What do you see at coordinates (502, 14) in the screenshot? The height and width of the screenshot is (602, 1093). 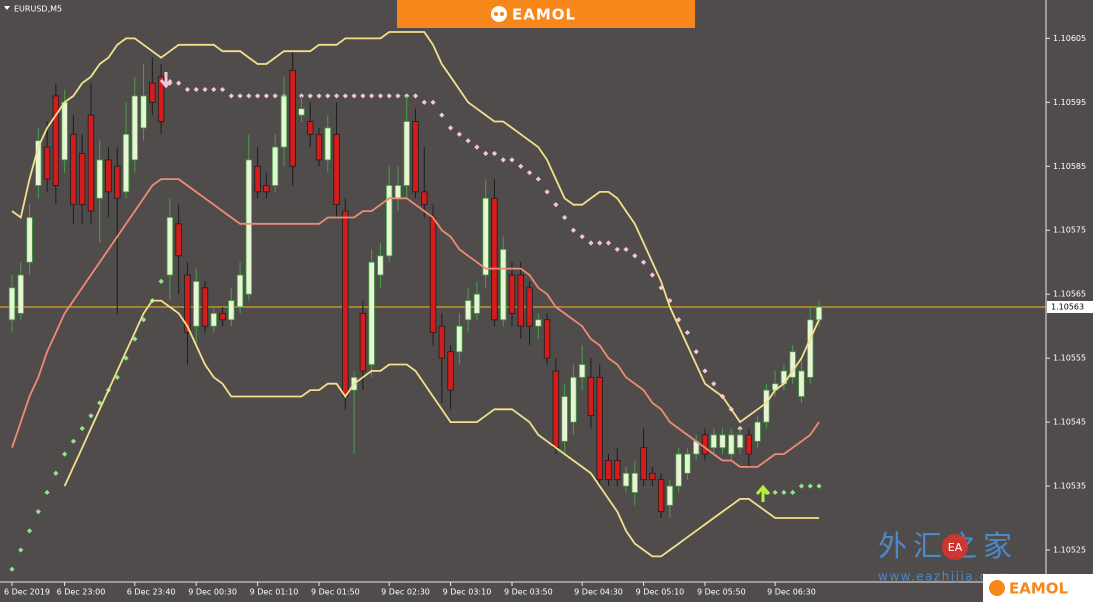 I see `banner-logo-eye` at bounding box center [502, 14].